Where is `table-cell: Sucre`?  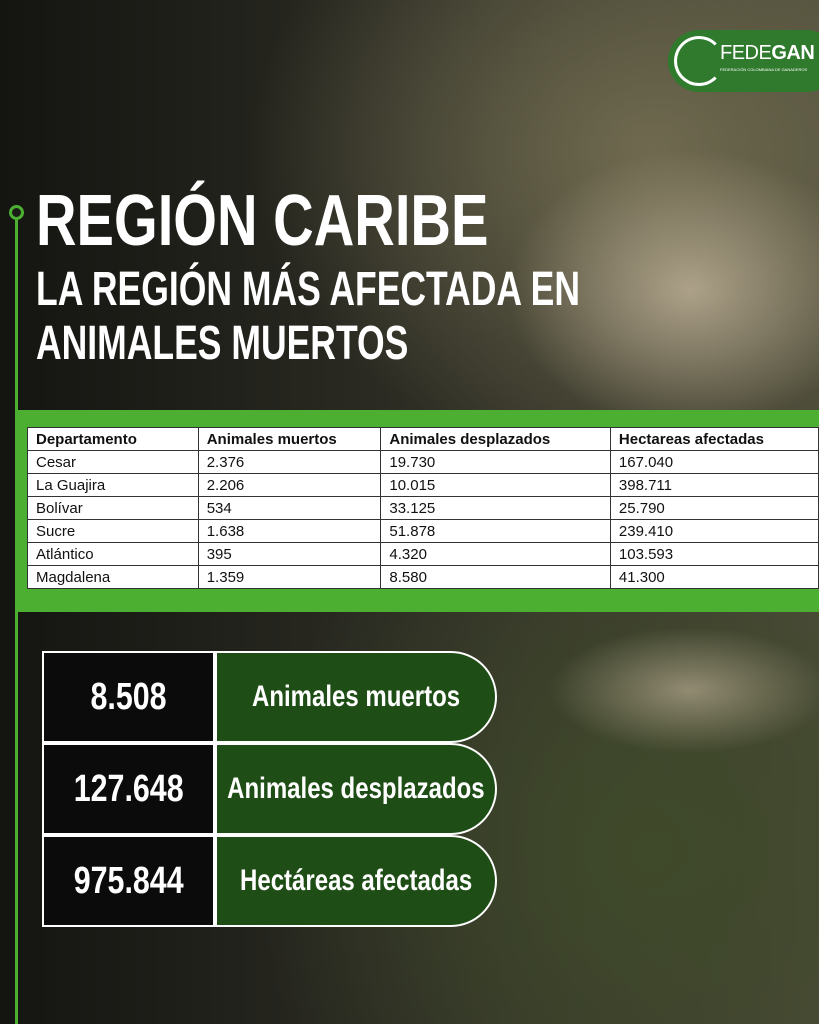
table-cell: Sucre is located at coordinates (113, 531).